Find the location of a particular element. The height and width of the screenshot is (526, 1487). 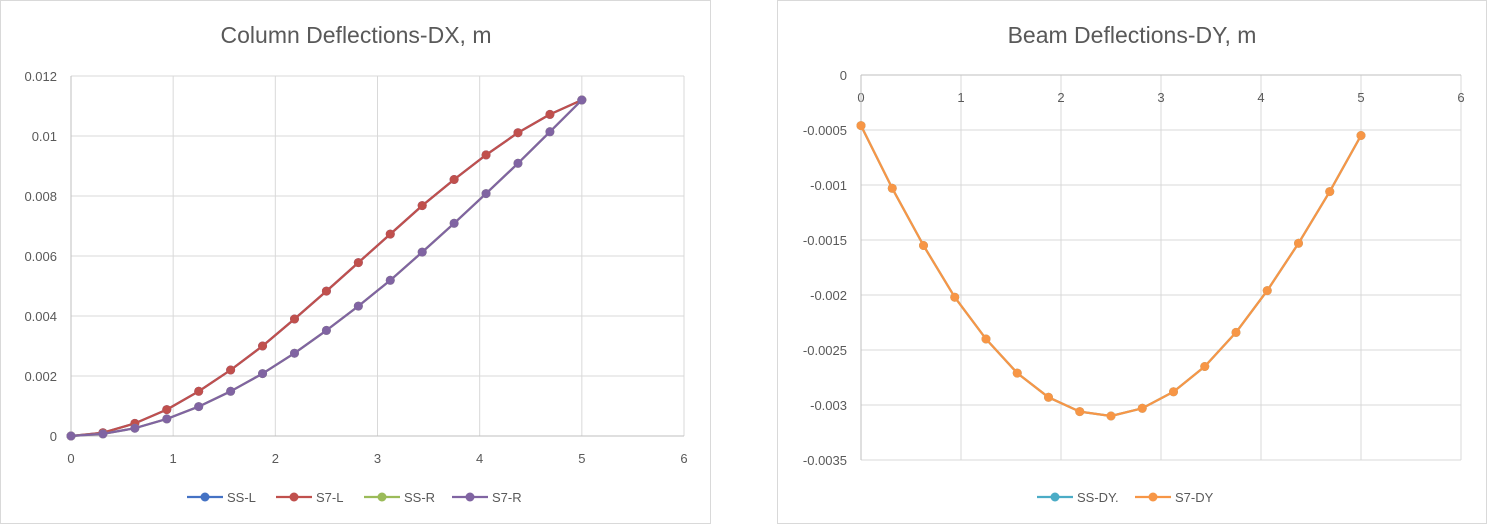

y-tick-label: -0.003 is located at coordinates (828, 405).